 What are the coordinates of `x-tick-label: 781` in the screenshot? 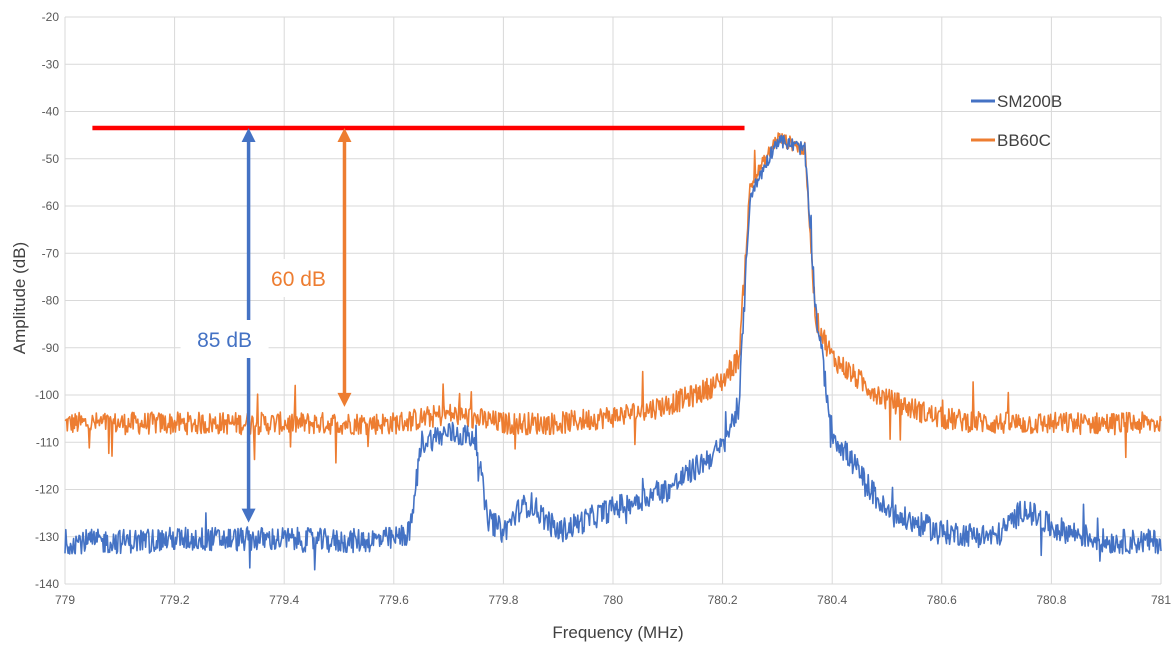 It's located at (1161, 600).